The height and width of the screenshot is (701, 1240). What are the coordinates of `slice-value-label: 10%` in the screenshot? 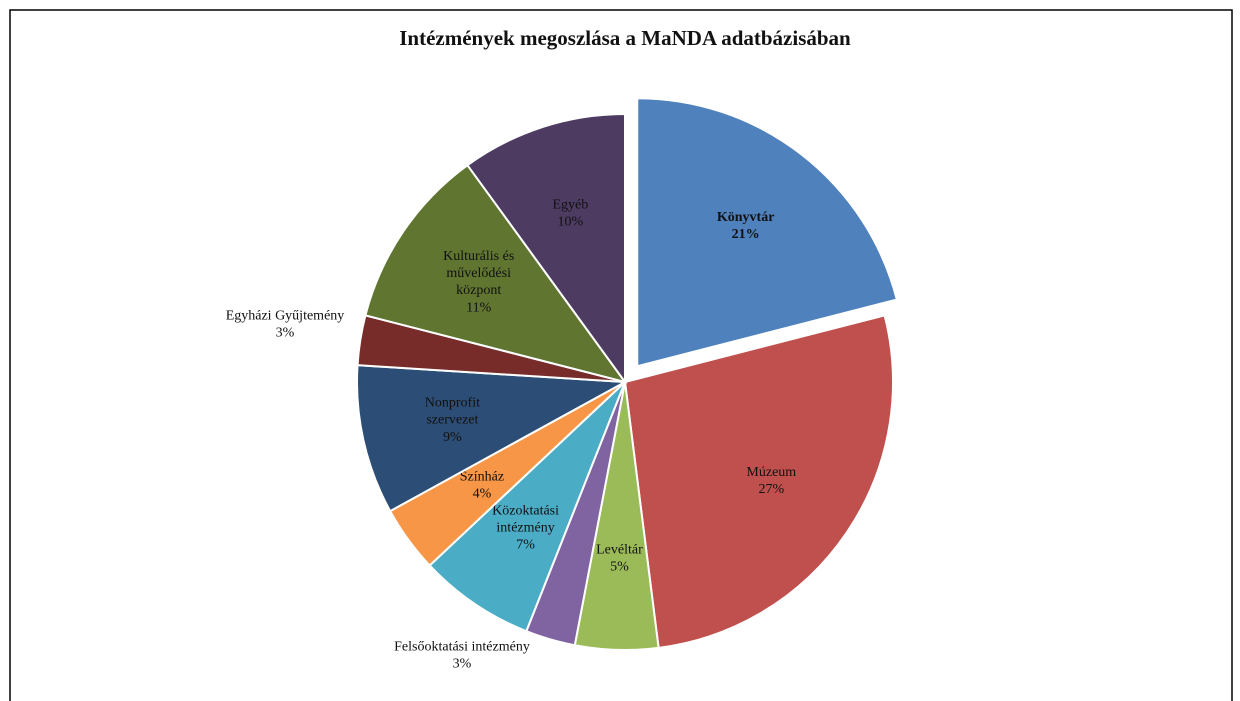 It's located at (571, 221).